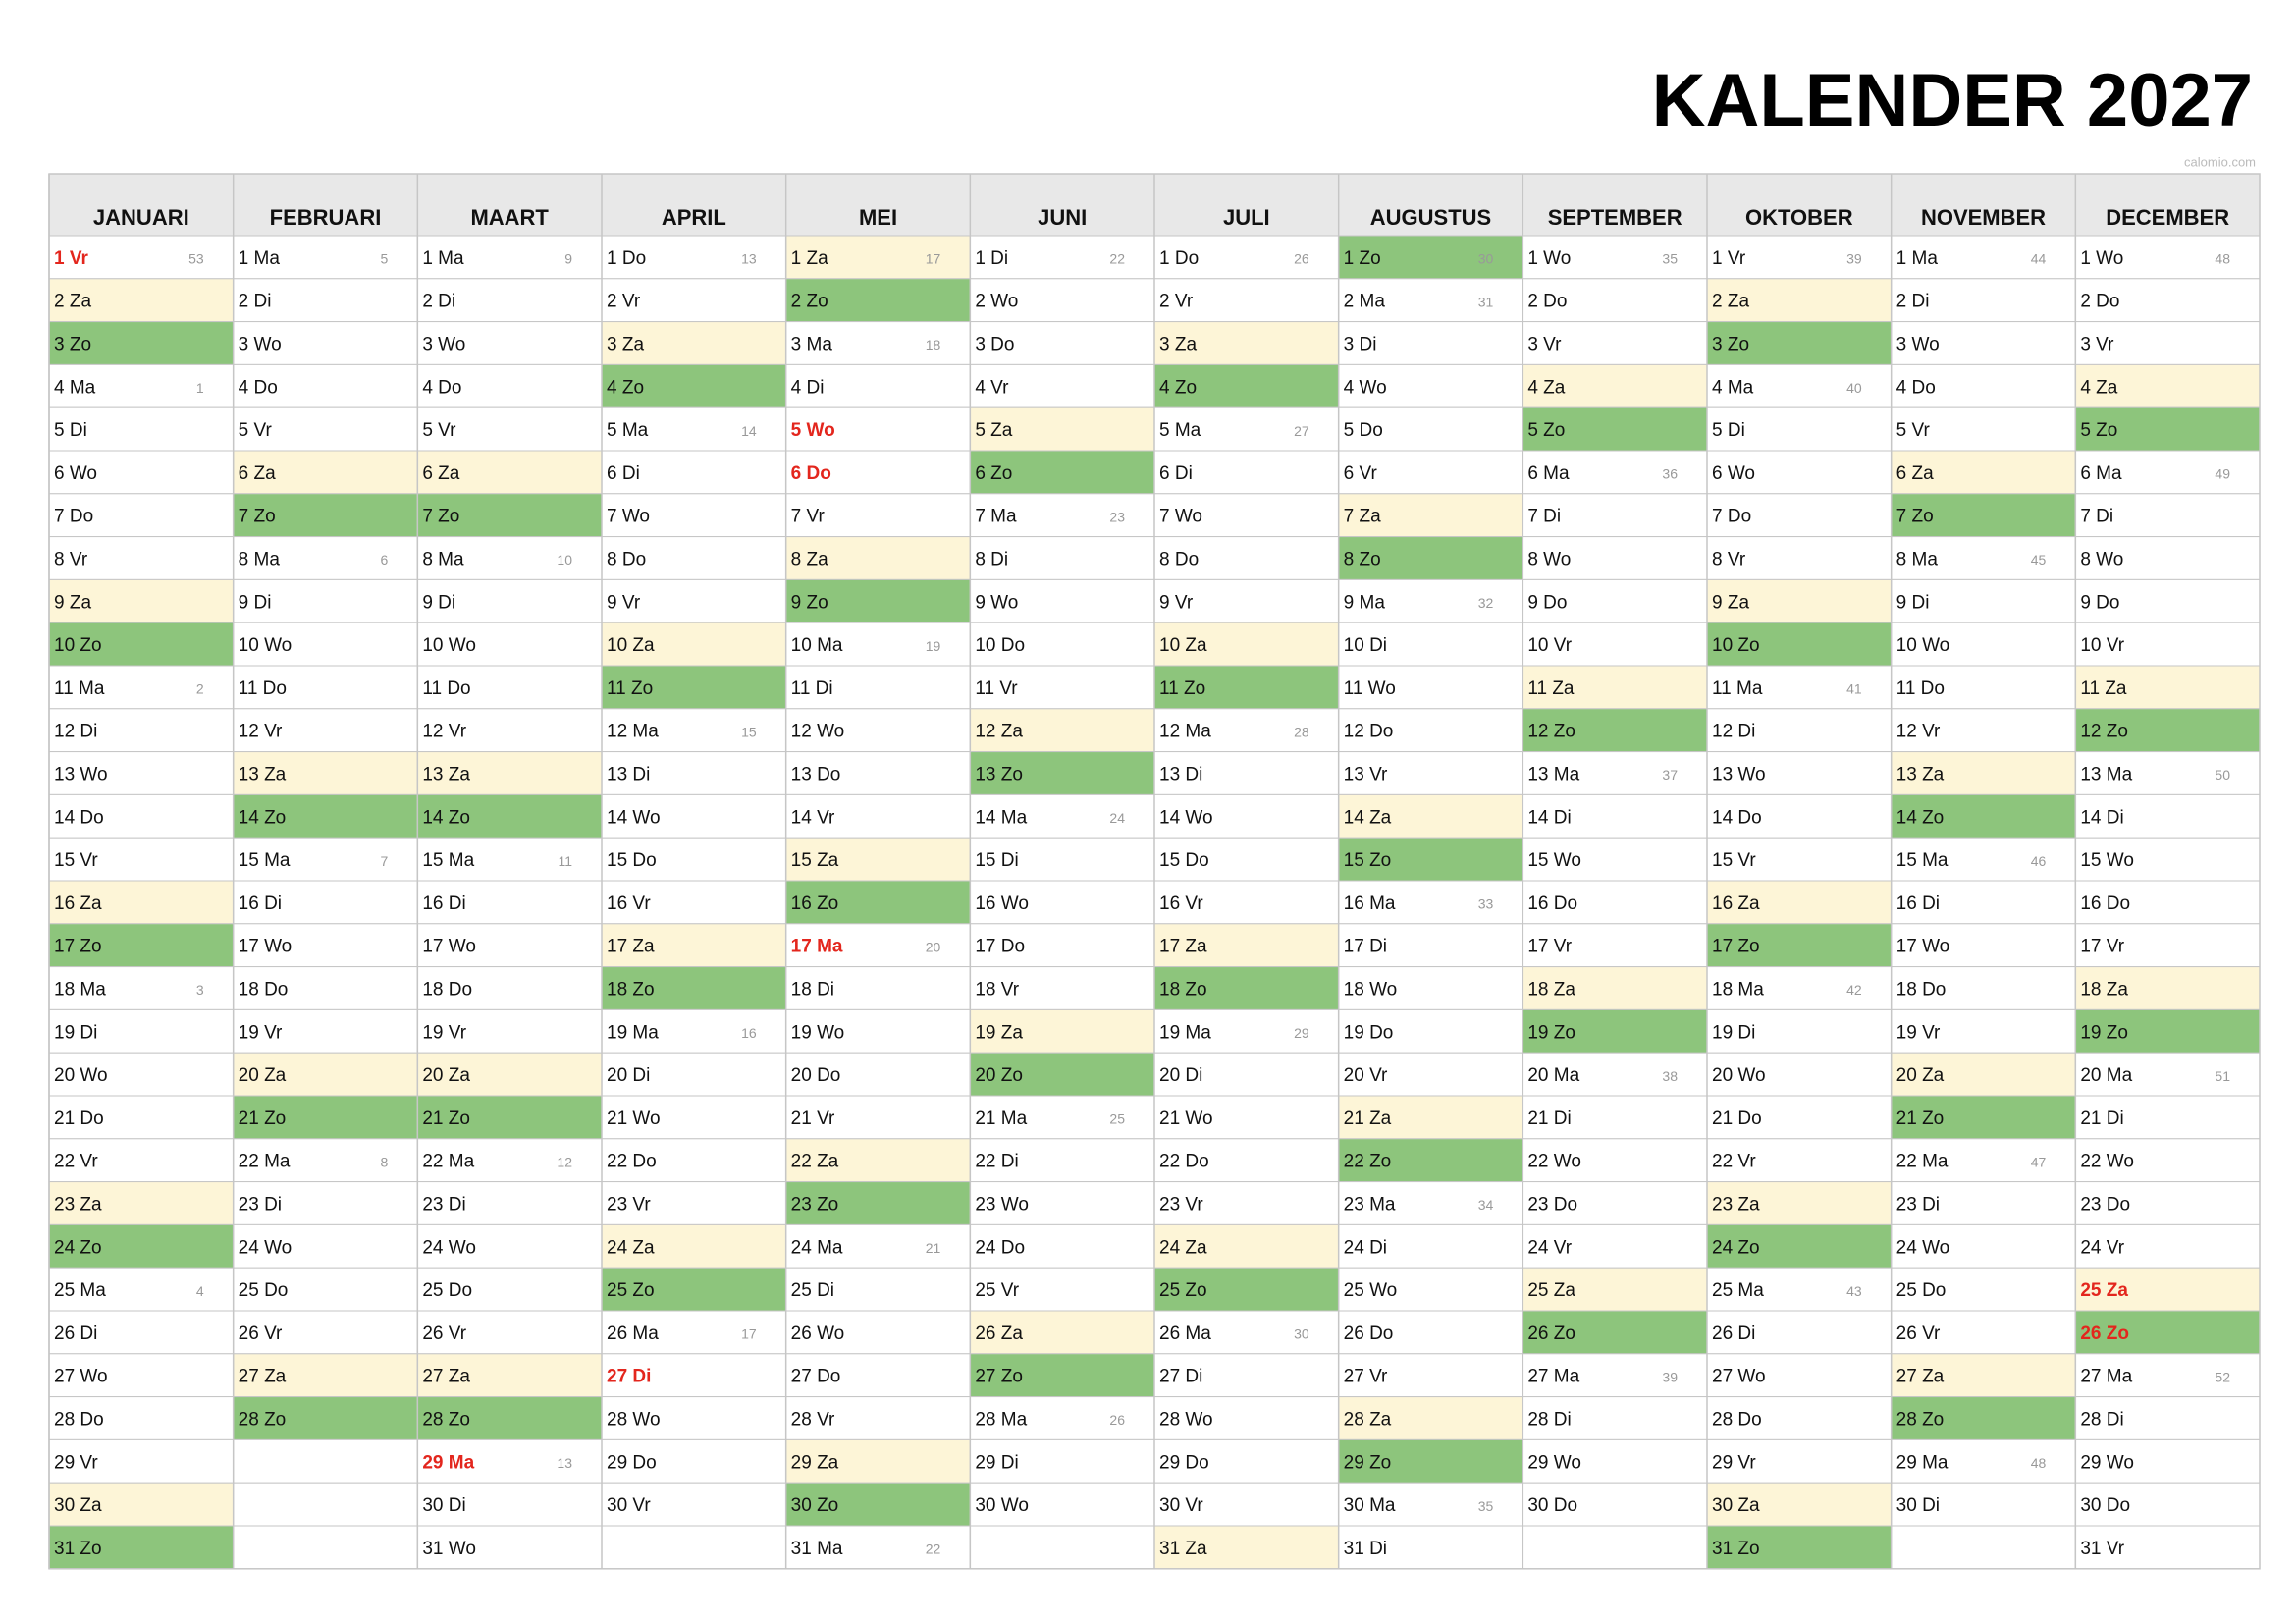 This screenshot has width=2296, height=1623. I want to click on day-label: 2 Za, so click(73, 302).